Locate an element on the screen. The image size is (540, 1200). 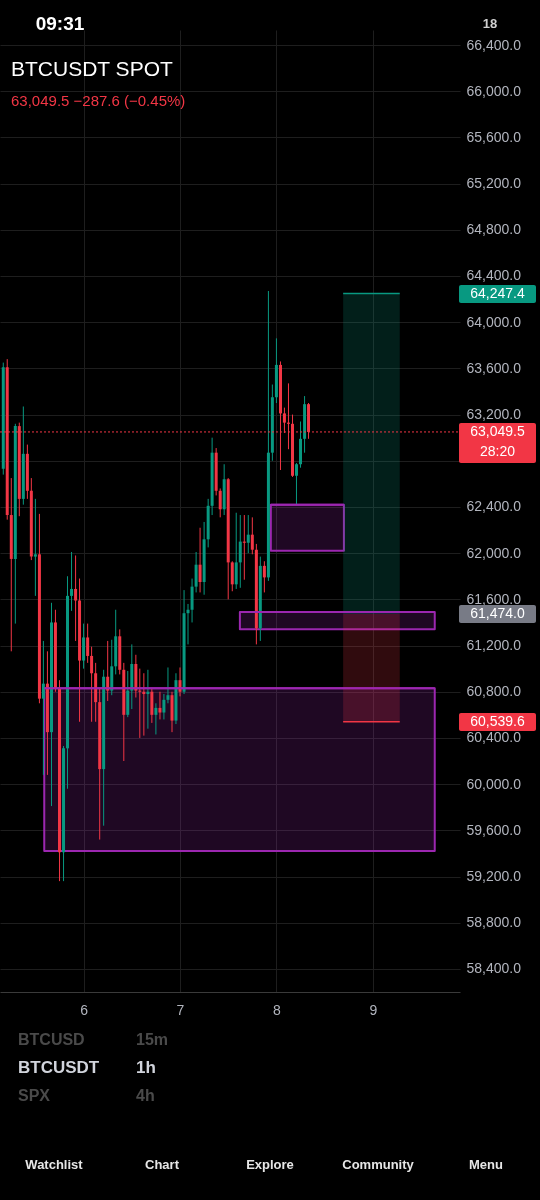
y-tick-label: 61,600.0 is located at coordinates (494, 598).